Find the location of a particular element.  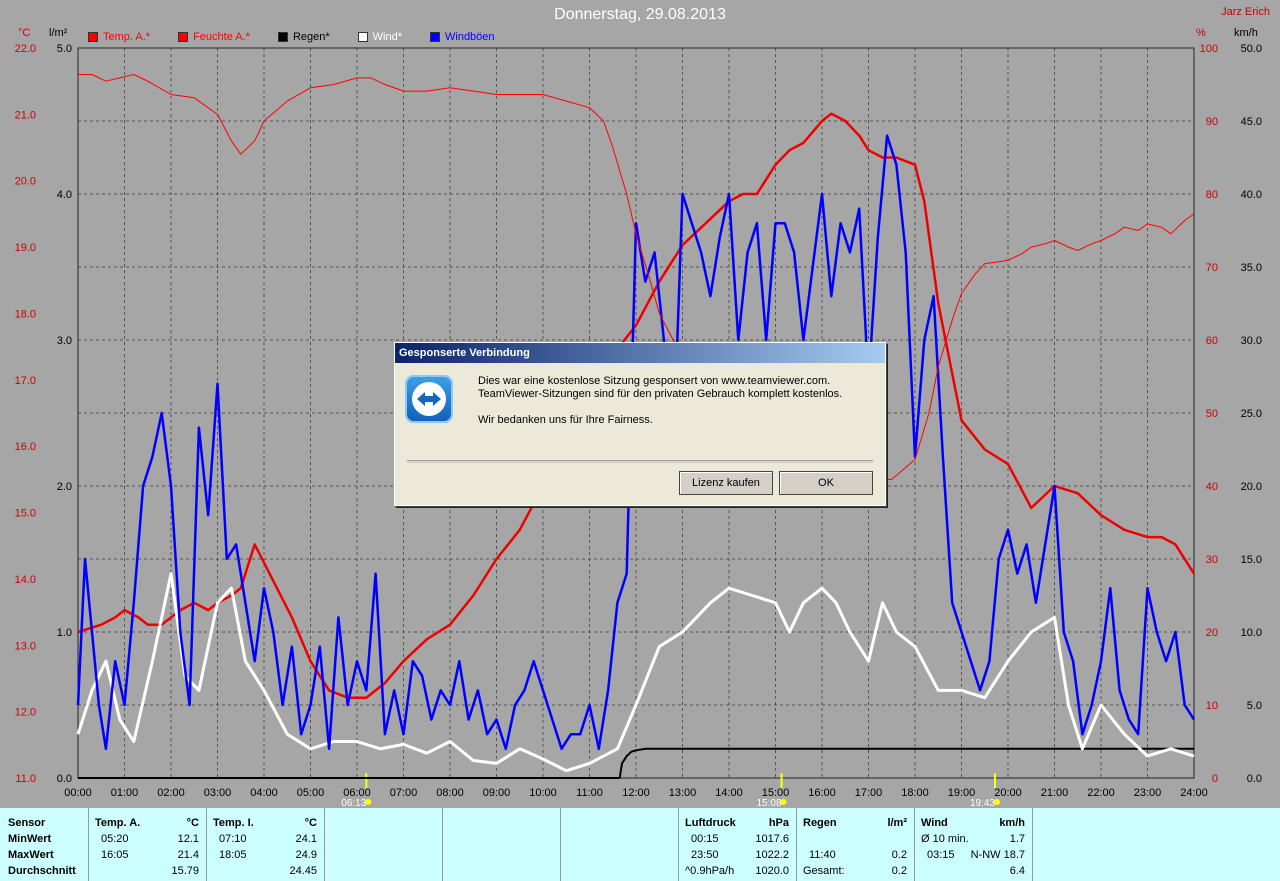

temp-axis-tick: 21.0 is located at coordinates (25, 115).